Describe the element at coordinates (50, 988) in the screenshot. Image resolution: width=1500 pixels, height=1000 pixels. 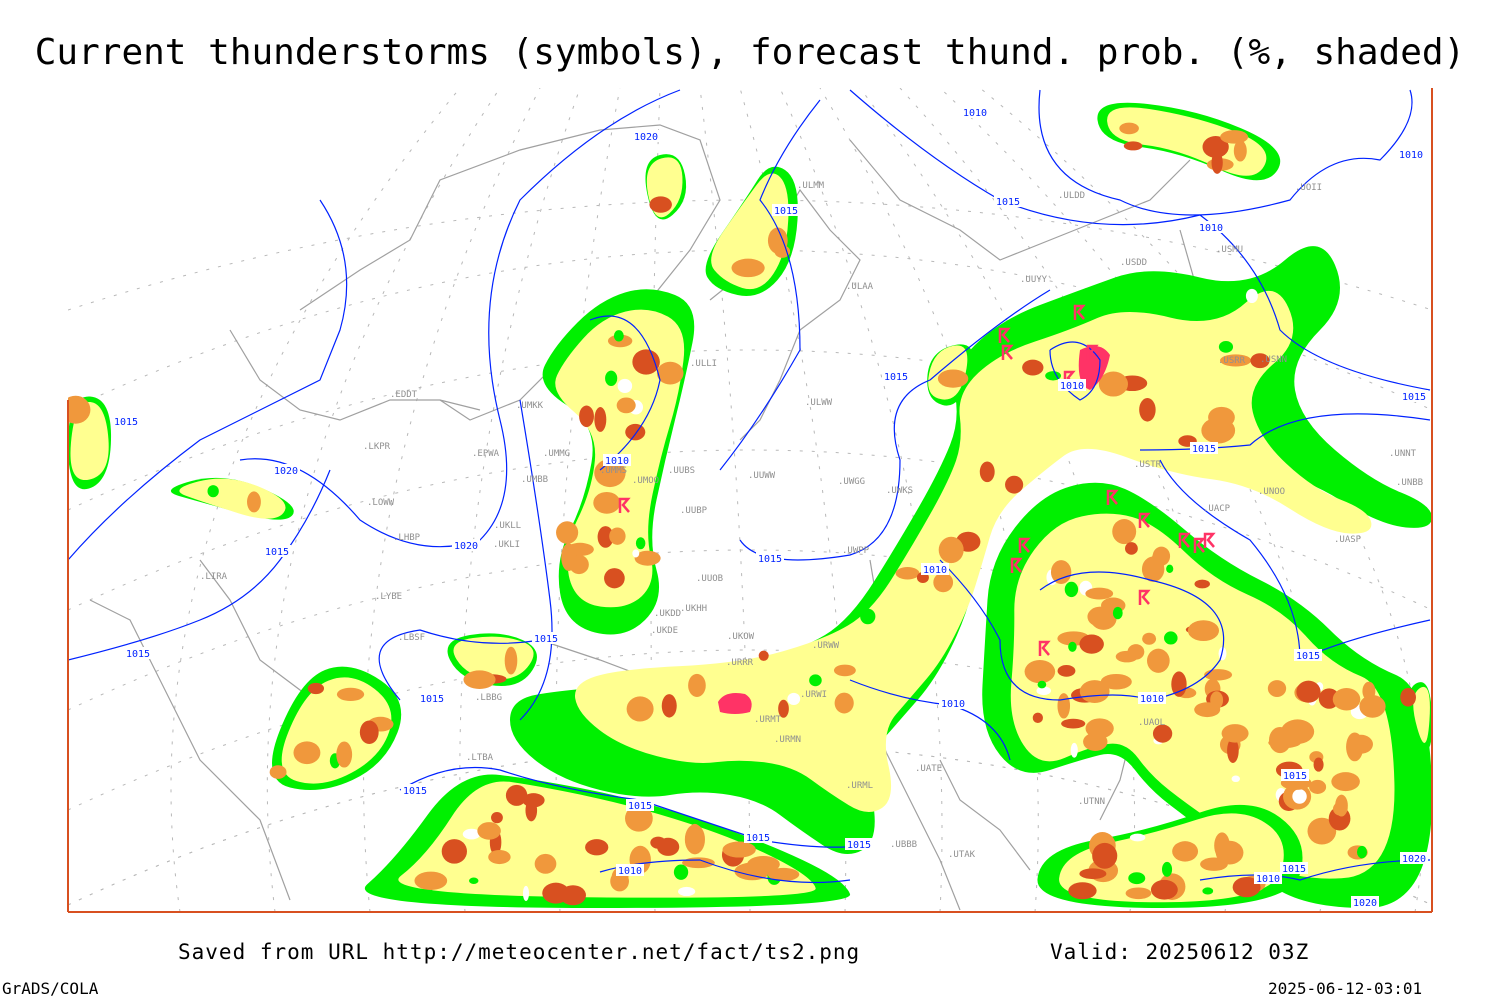
I see `software-credit: GrADS/COLA` at that location.